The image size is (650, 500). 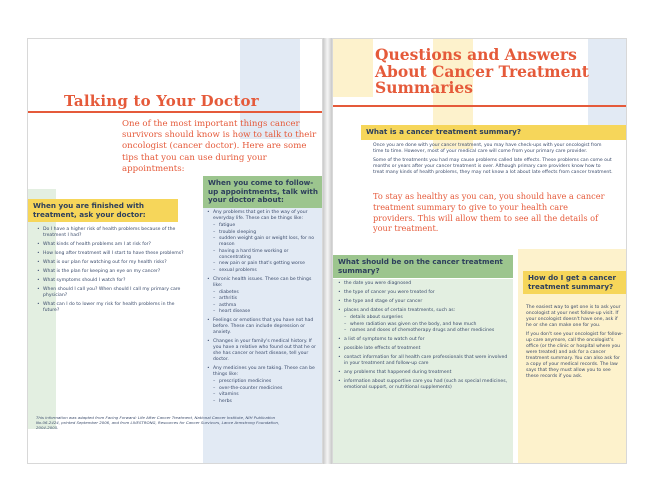 I want to click on list-item: a list of symptoms to watch out for, so click(x=423, y=340).